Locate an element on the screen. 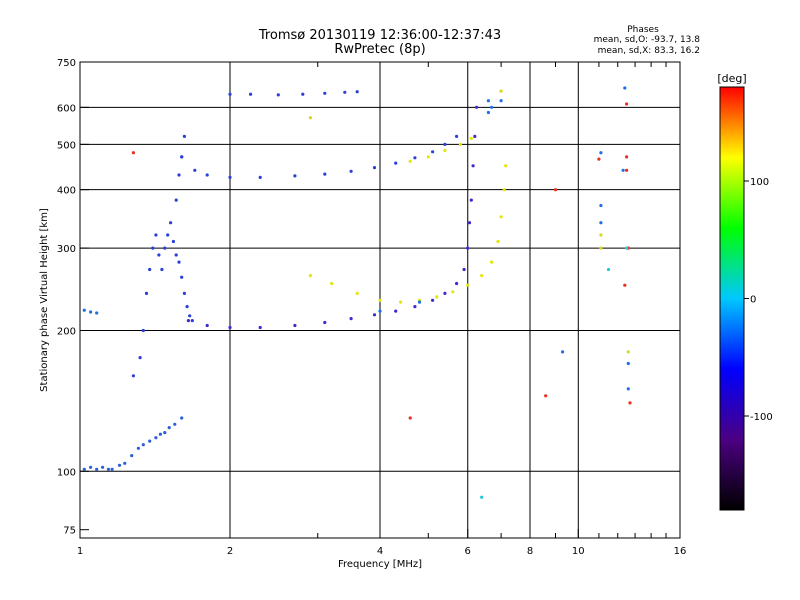 This screenshot has width=800, height=600. y-axis-ticks: 75 100 200 300 400 500 600 750 is located at coordinates (73, 297).